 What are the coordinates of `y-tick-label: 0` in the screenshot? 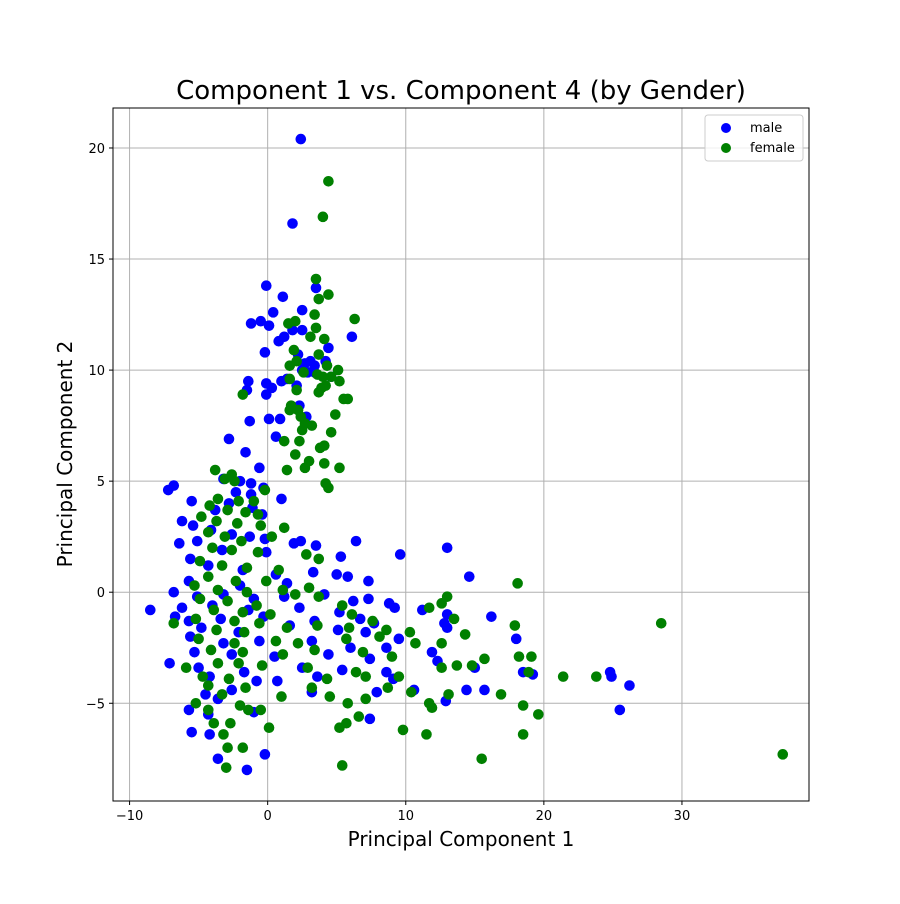 It's located at (101, 593).